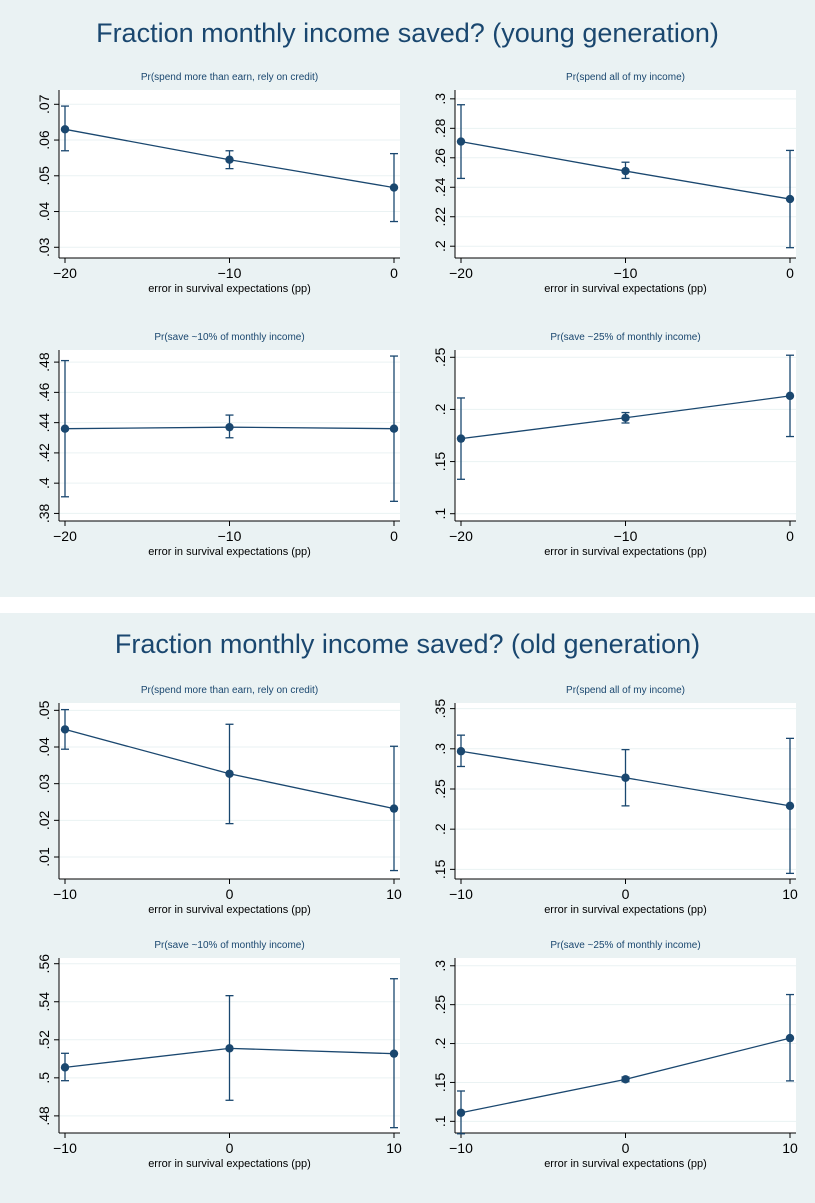 The image size is (815, 1203). Describe the element at coordinates (625, 690) in the screenshot. I see `subplot-title: Pr(spend all of my income)` at that location.